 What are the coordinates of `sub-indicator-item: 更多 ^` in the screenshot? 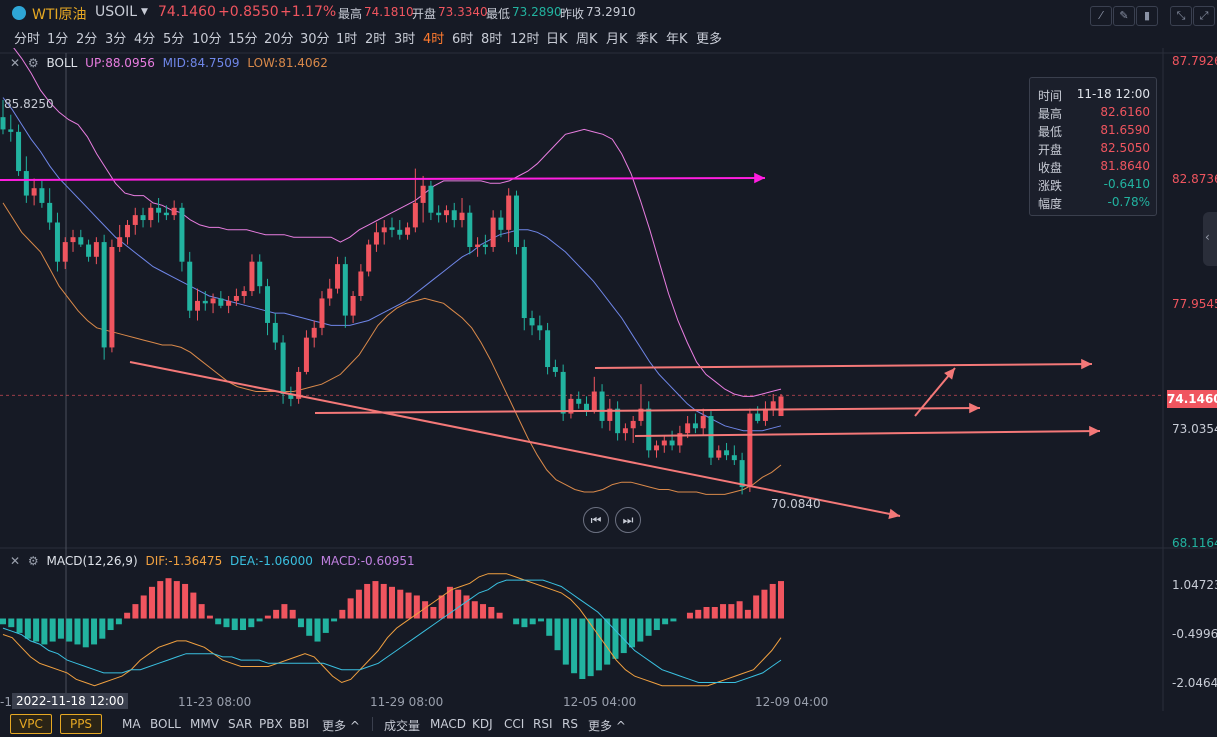 It's located at (607, 726).